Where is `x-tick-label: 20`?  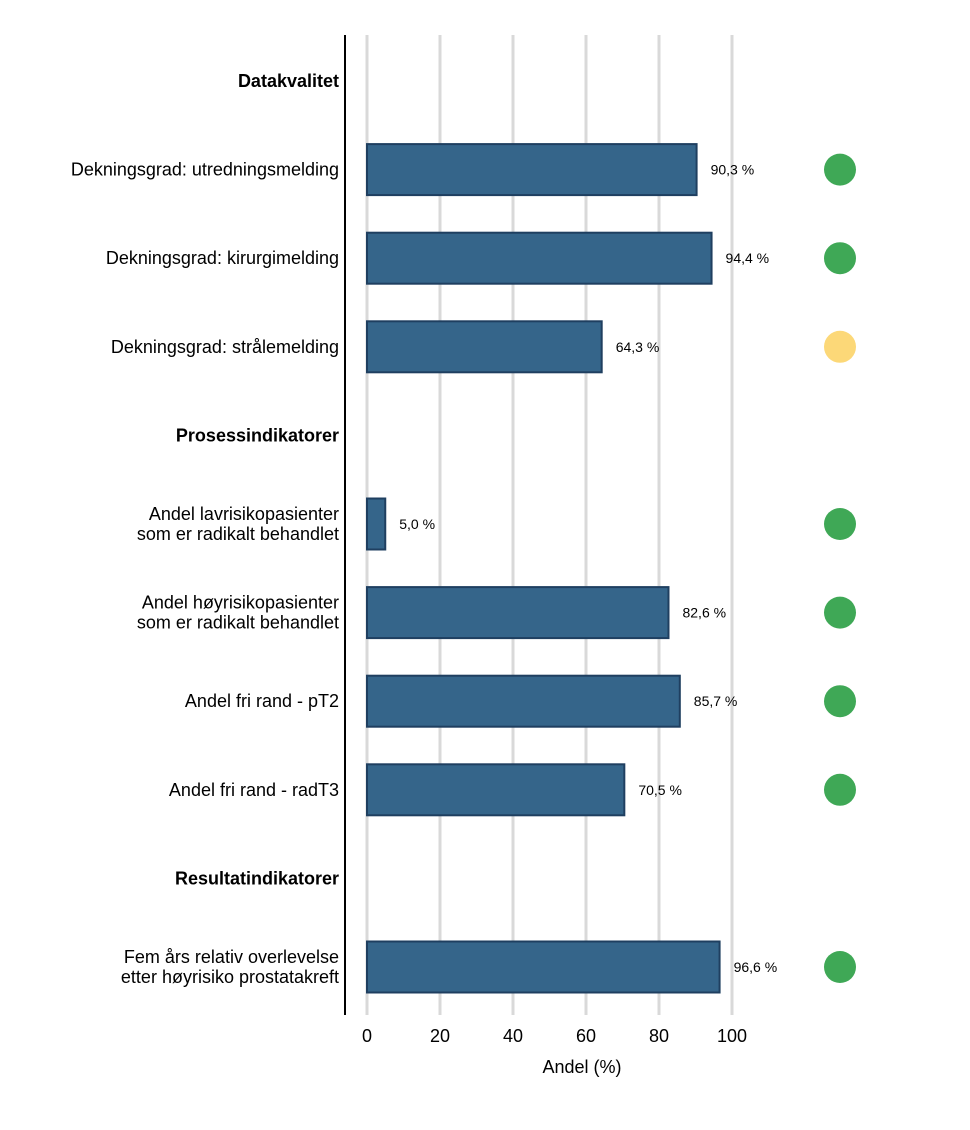 x-tick-label: 20 is located at coordinates (440, 1036).